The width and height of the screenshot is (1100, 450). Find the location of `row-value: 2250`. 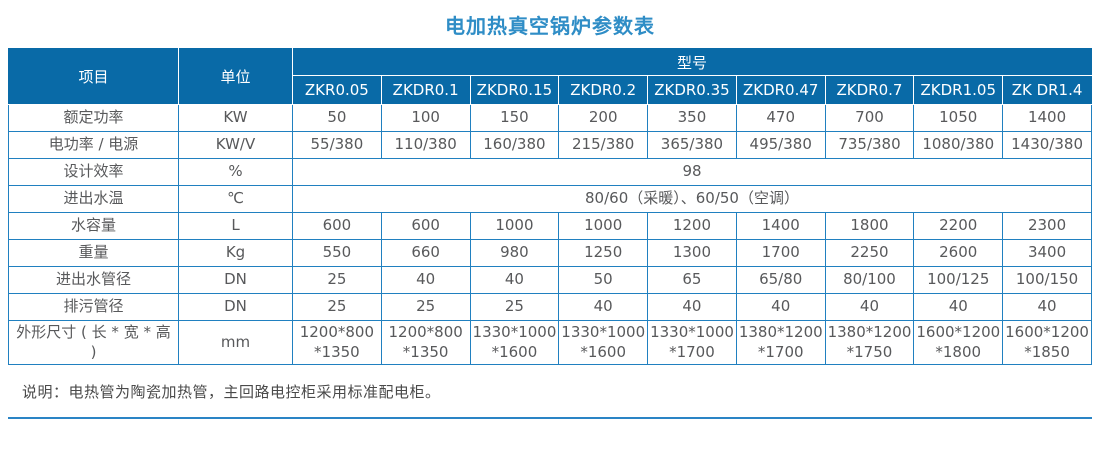

row-value: 2250 is located at coordinates (869, 253).